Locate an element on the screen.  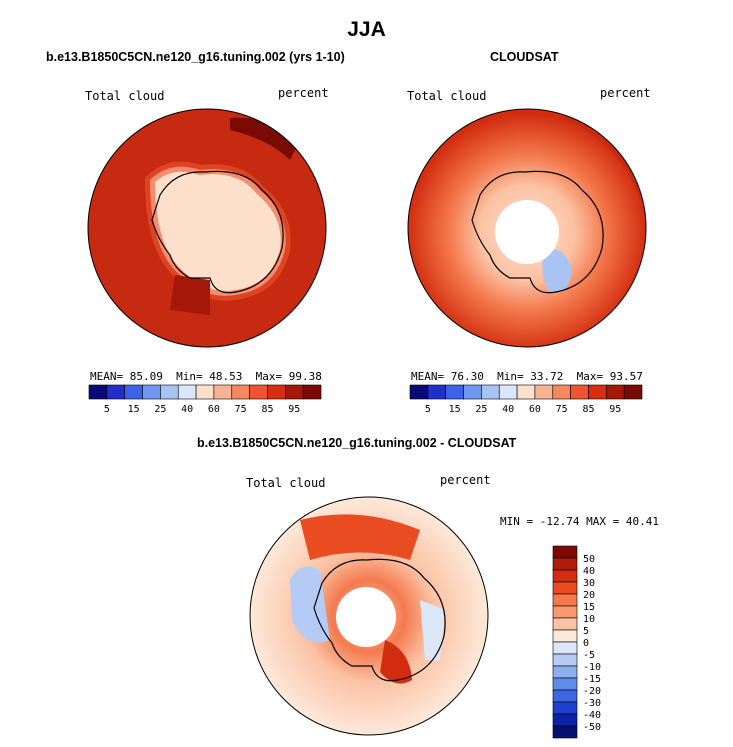
panel3-minmax: MIN = -12.74 MAX = 40.41 is located at coordinates (579, 521).